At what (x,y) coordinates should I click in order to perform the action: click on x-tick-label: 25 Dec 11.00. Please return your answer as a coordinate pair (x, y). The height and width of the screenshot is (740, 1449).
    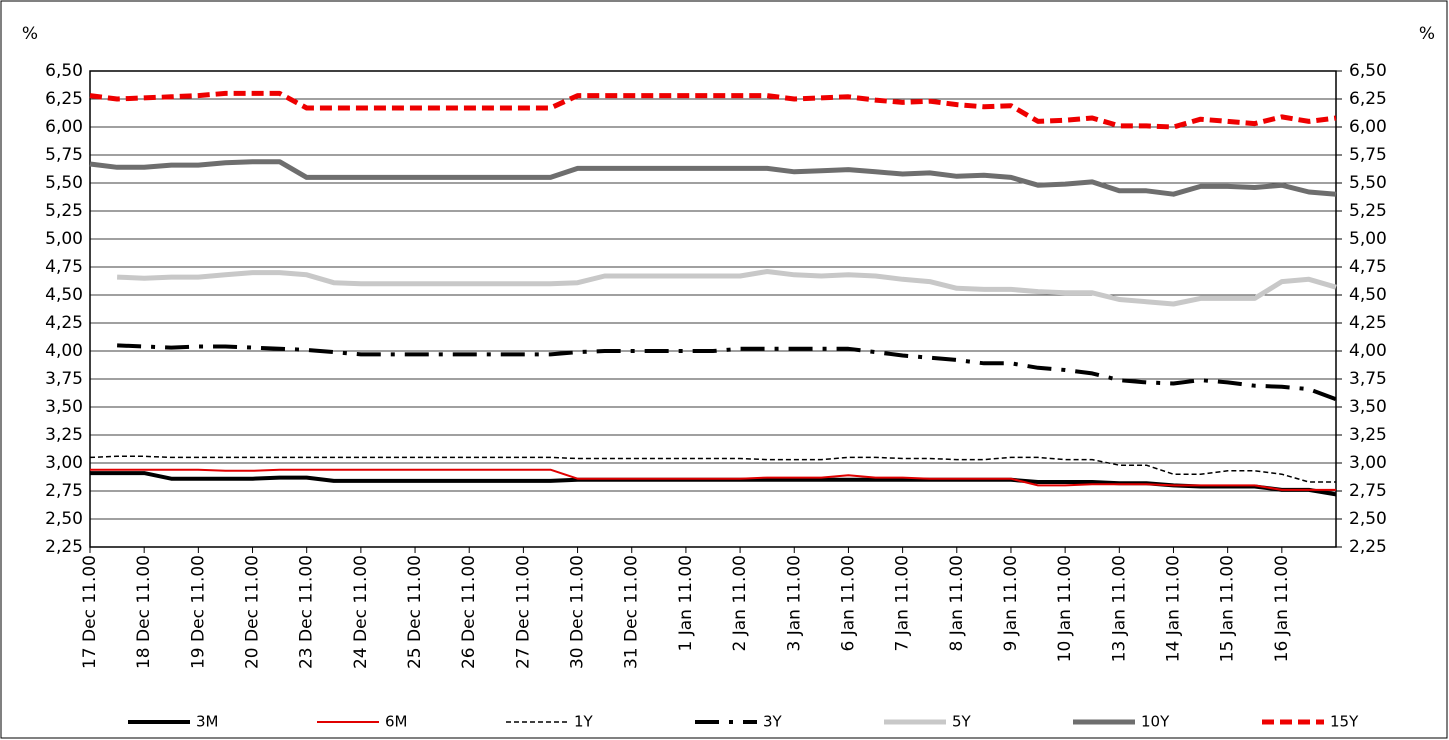
    Looking at the image, I should click on (415, 612).